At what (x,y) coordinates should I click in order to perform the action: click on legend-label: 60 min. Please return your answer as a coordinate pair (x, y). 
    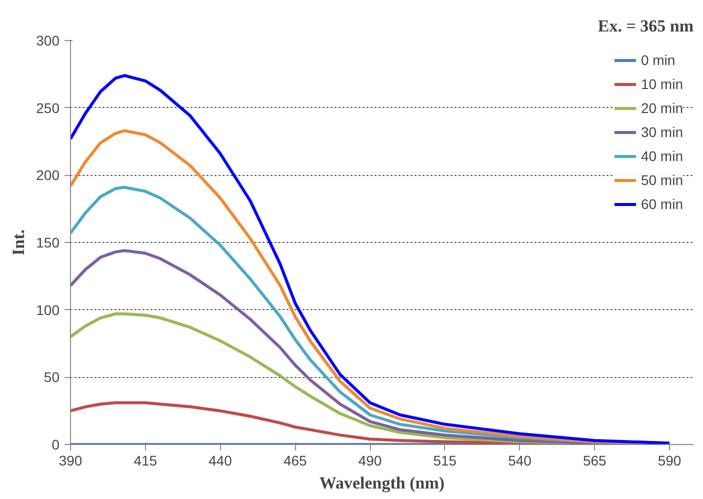
    Looking at the image, I should click on (661, 204).